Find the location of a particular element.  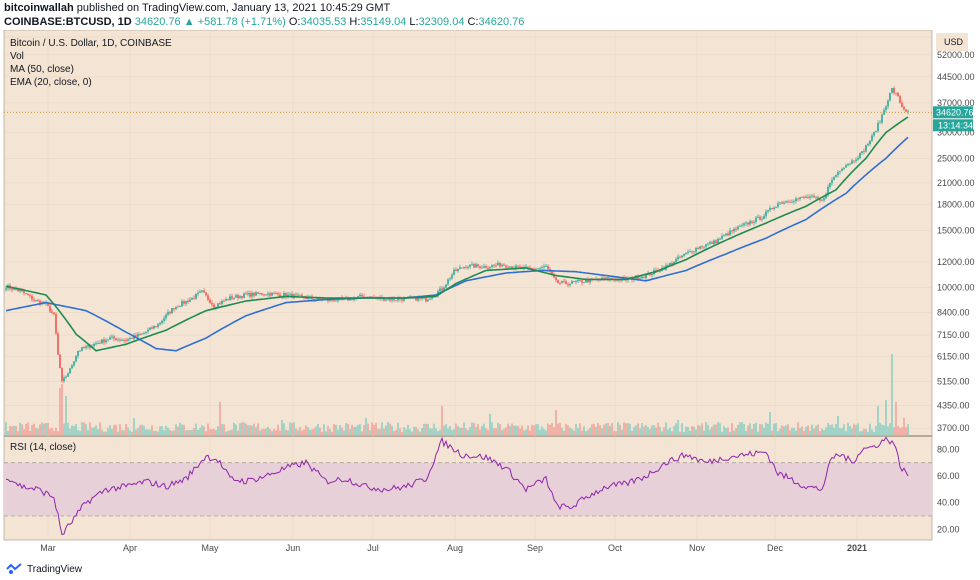

footer: TradingView is located at coordinates (44, 569).